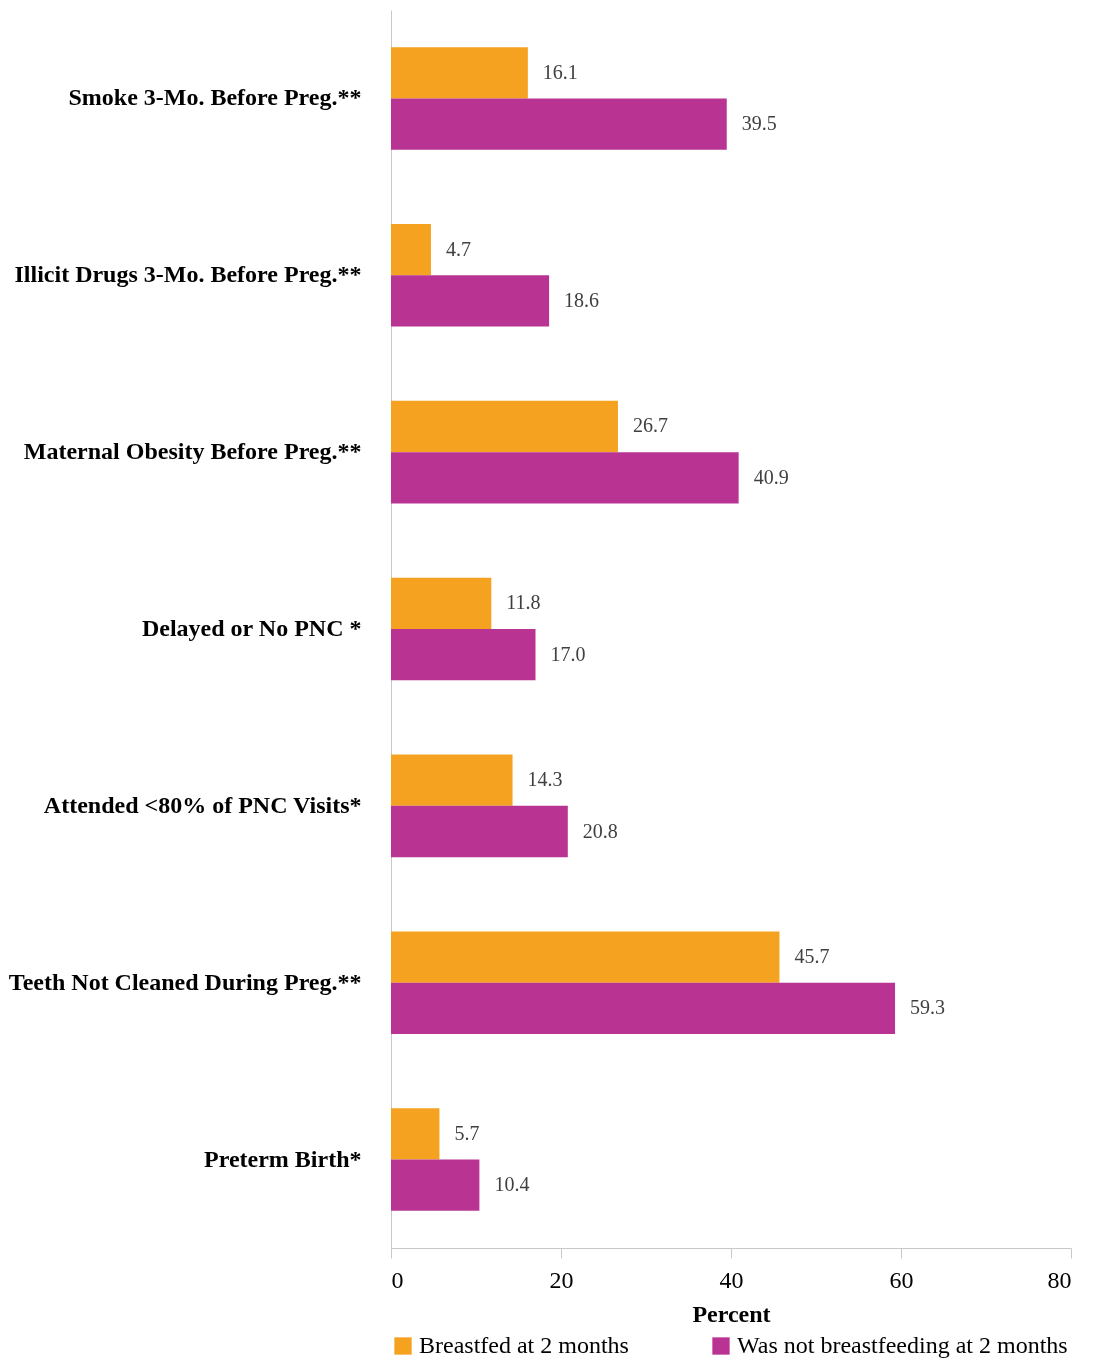 The height and width of the screenshot is (1366, 1096). I want to click on y-tick-label: Maternal Obesity Before Preg.**, so click(192, 451).